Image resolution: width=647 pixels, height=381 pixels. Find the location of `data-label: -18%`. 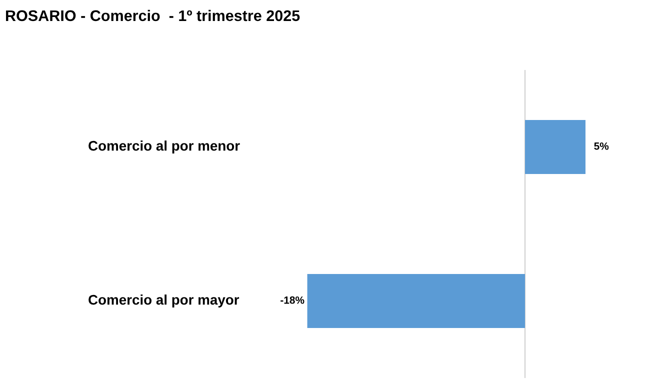

data-label: -18% is located at coordinates (292, 300).